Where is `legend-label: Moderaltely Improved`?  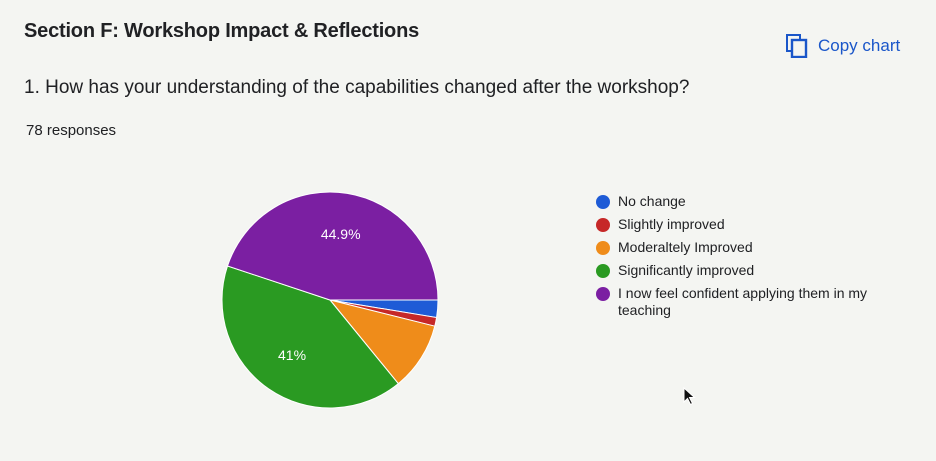
legend-label: Moderaltely Improved is located at coordinates (685, 247).